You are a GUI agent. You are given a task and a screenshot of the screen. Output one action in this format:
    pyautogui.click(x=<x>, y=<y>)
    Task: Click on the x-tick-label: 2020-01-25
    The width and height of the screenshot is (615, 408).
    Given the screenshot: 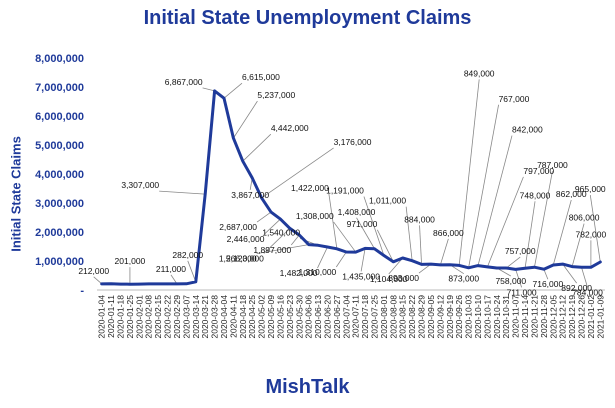 What is the action you would take?
    pyautogui.click(x=130, y=317)
    